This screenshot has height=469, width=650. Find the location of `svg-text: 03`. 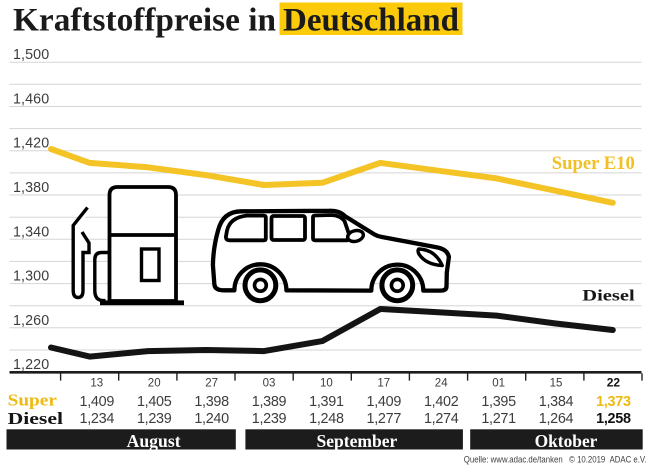

svg-text: 03 is located at coordinates (269, 384).